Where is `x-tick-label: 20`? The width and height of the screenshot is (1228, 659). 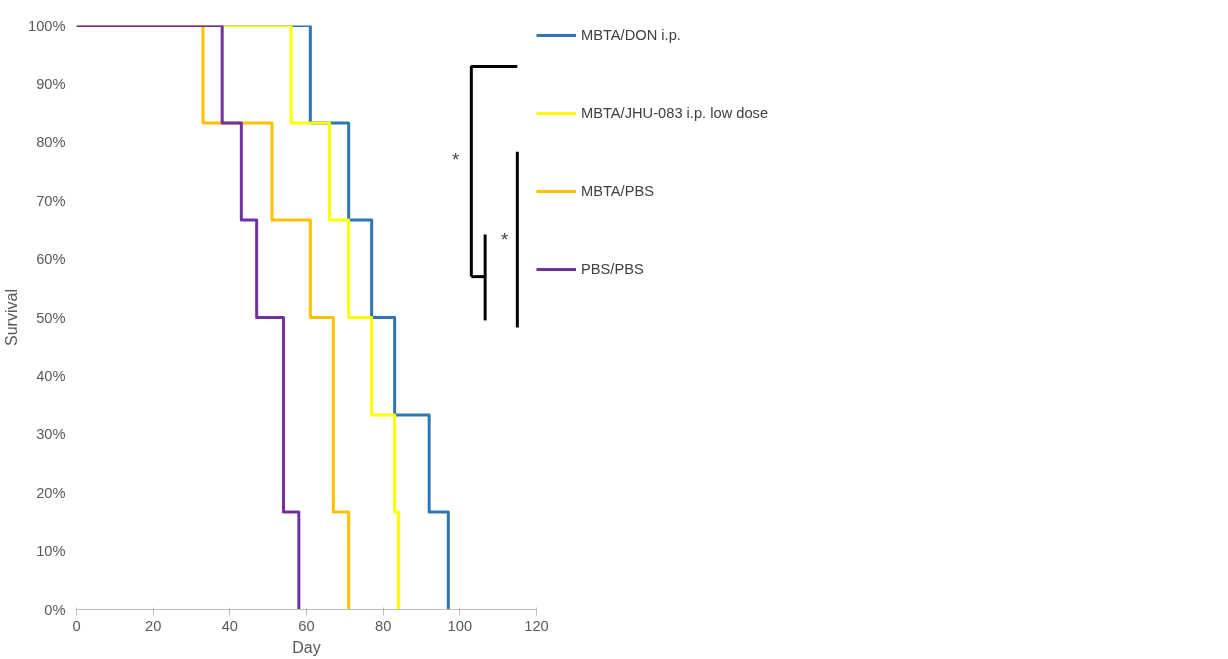
x-tick-label: 20 is located at coordinates (153, 625).